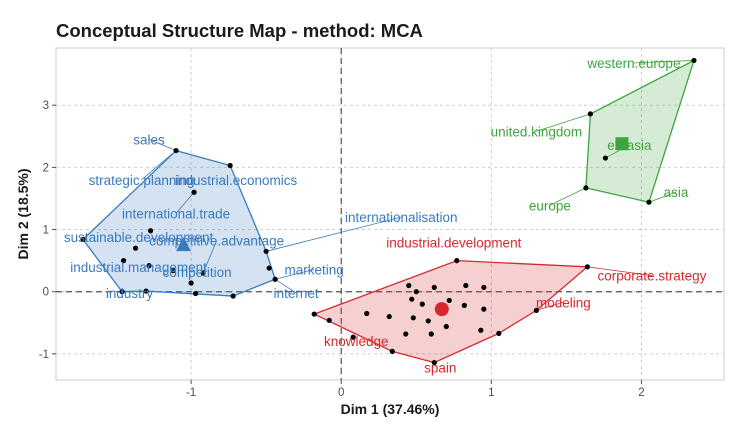 This screenshot has width=740, height=438. Describe the element at coordinates (46, 106) in the screenshot. I see `y-tick-label: 3` at that location.